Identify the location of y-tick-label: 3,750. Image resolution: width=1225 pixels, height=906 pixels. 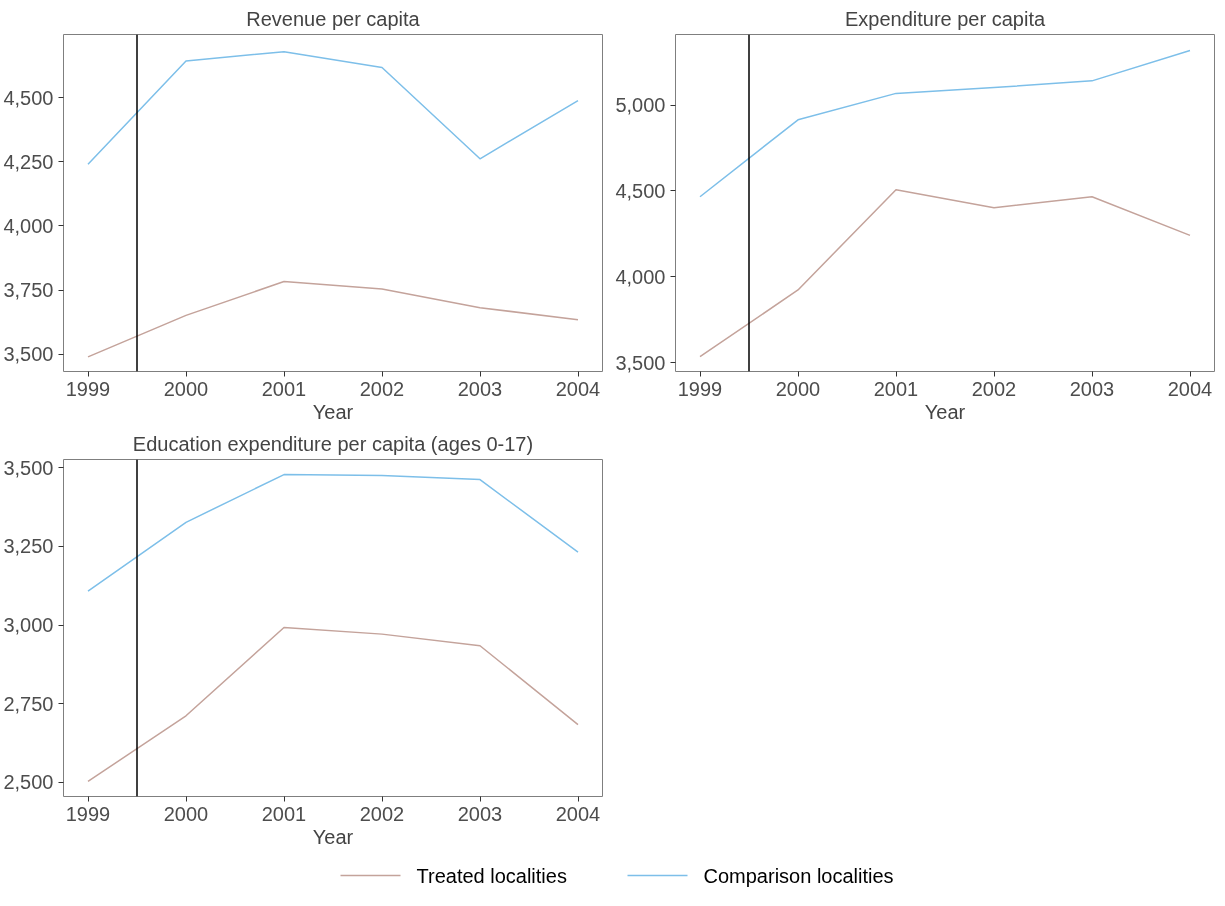
(28, 290).